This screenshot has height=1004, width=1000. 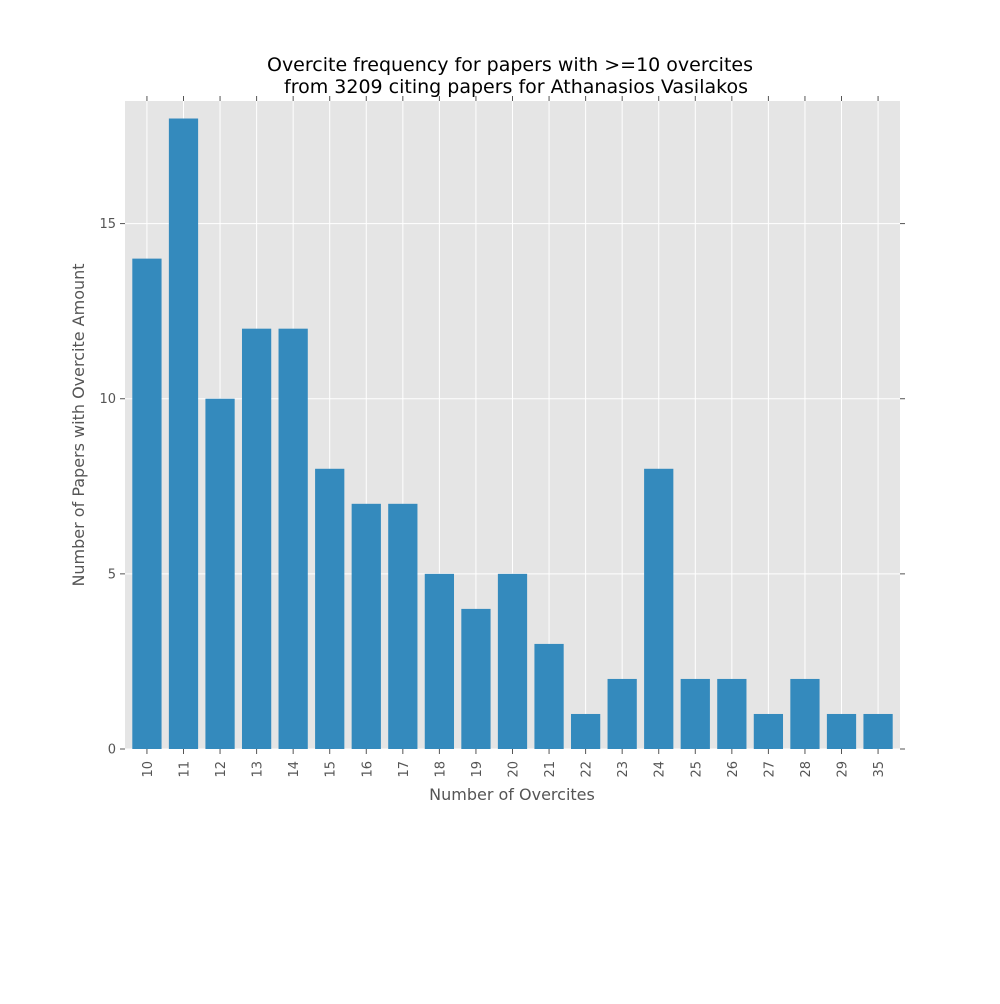 What do you see at coordinates (107, 224) in the screenshot?
I see `y-tick-label: 15` at bounding box center [107, 224].